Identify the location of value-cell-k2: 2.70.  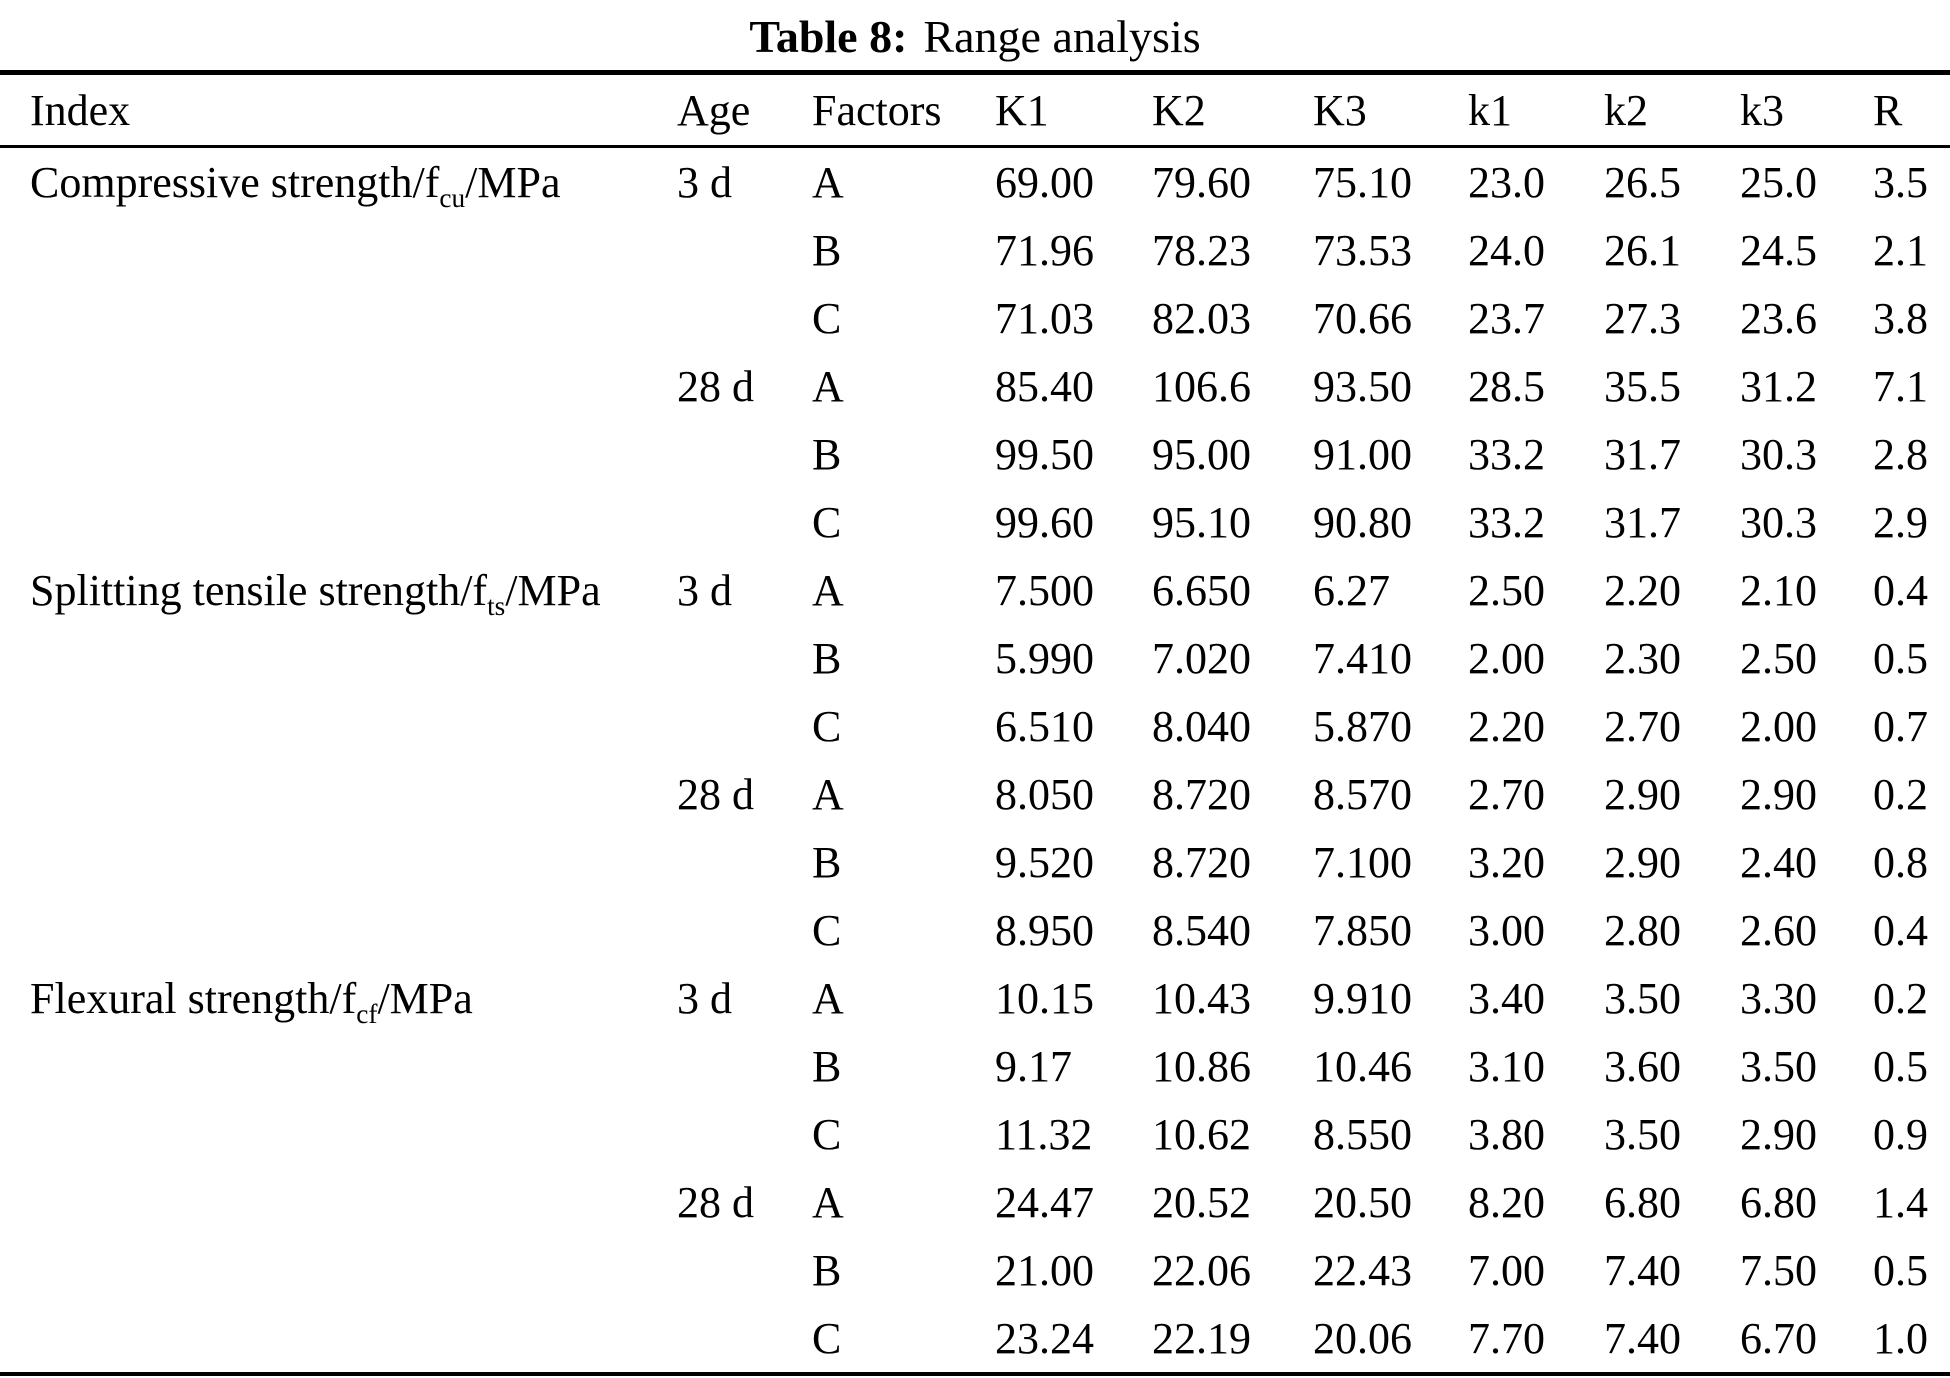
(1642, 726).